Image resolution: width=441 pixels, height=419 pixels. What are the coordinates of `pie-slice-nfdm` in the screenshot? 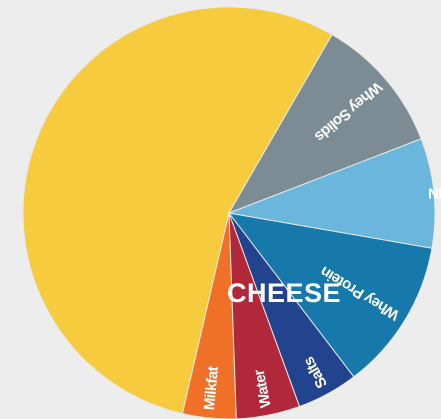 It's located at (331, 193).